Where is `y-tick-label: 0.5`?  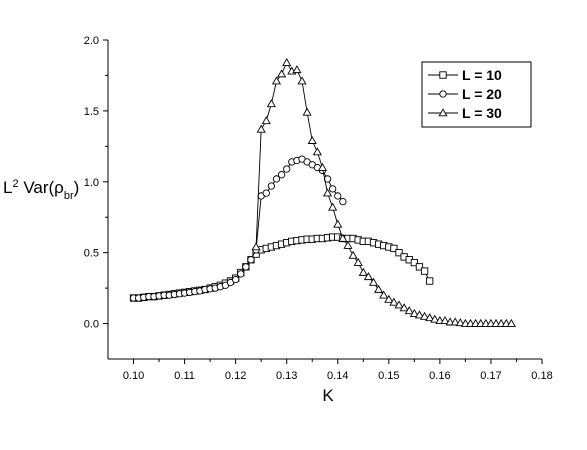 y-tick-label: 0.5 is located at coordinates (91, 254).